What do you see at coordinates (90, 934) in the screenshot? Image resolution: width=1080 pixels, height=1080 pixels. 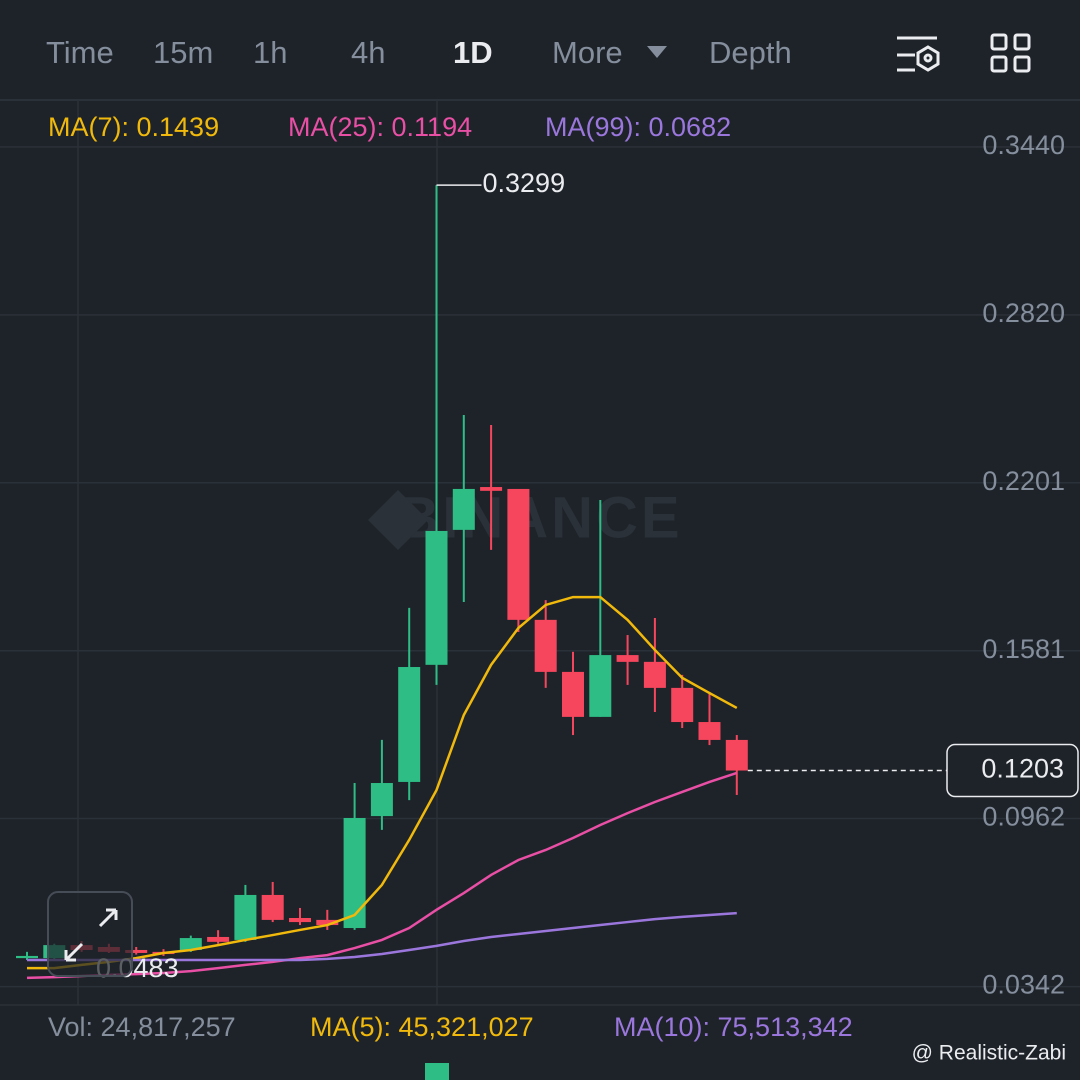 I see `expand-button` at bounding box center [90, 934].